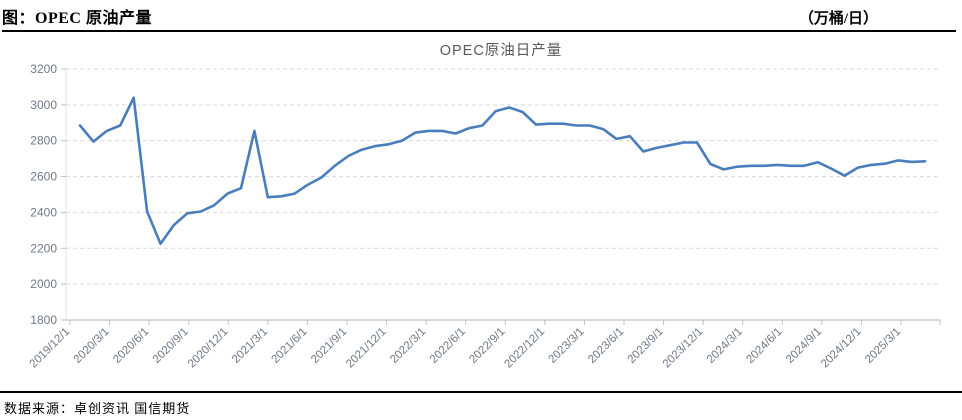  I want to click on x-axis-label: 2022/9/1, so click(487, 346).